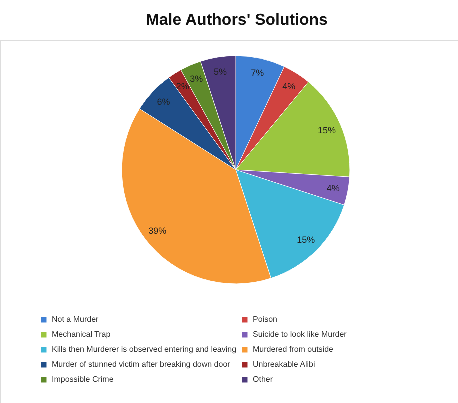 The image size is (458, 403). Describe the element at coordinates (141, 364) in the screenshot. I see `legend-label: Murder of stunned victim after breaking down door` at that location.